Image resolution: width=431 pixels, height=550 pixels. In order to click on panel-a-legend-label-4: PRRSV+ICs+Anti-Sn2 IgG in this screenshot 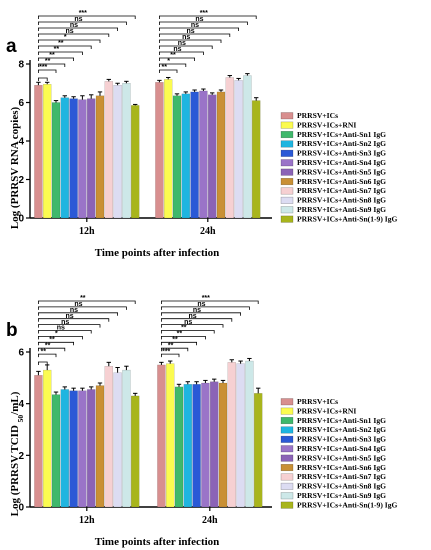, I will do `click(341, 143)`.